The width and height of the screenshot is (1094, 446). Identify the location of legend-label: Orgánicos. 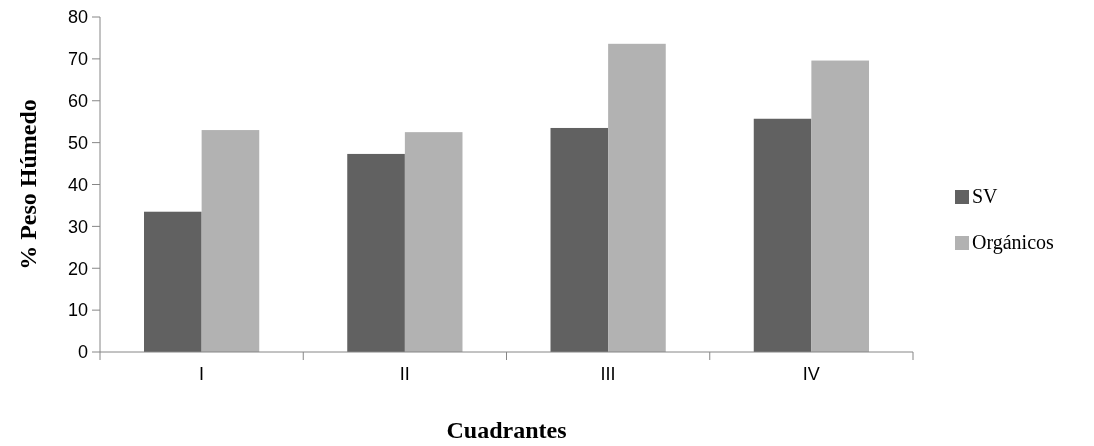
(1013, 242).